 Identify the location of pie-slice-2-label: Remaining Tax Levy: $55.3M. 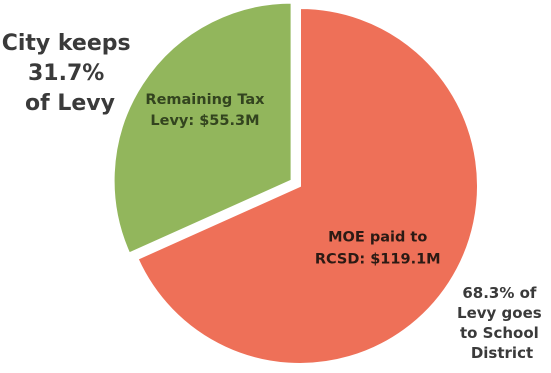
(205, 110).